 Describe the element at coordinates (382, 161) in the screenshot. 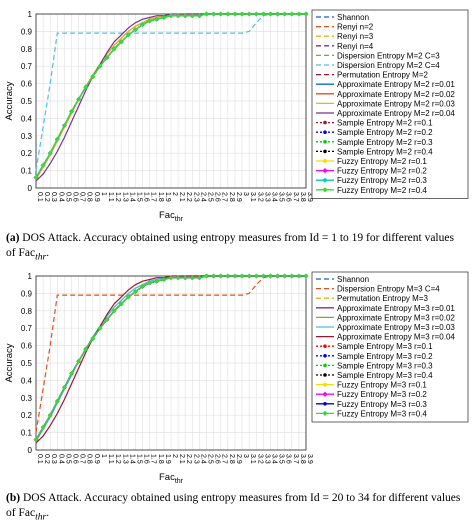

I see `legend-label: Fuzzy Entropy M=2 r=0.1` at that location.